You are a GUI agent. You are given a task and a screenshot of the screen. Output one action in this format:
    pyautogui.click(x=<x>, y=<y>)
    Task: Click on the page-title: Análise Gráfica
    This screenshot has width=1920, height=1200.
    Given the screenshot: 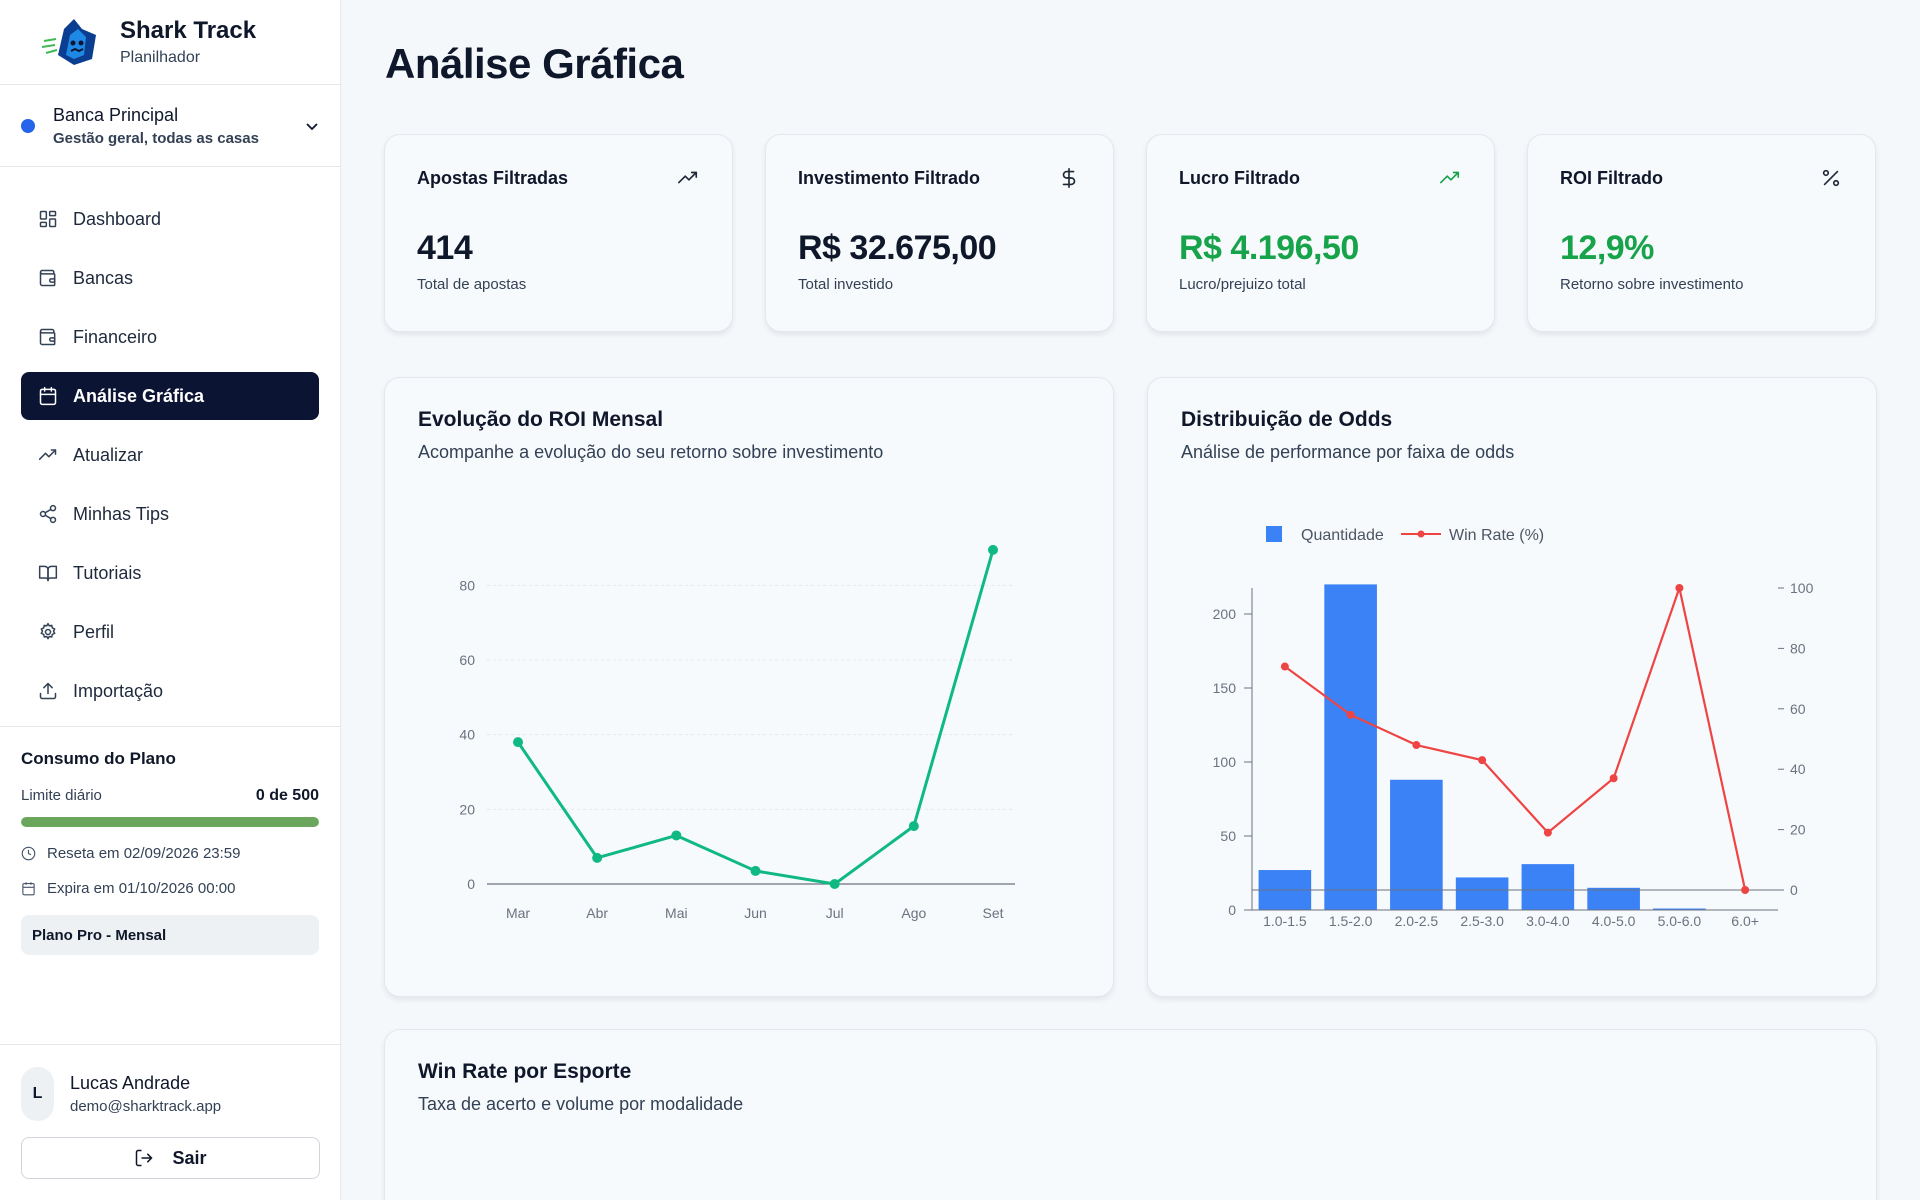 What is the action you would take?
    pyautogui.click(x=534, y=63)
    